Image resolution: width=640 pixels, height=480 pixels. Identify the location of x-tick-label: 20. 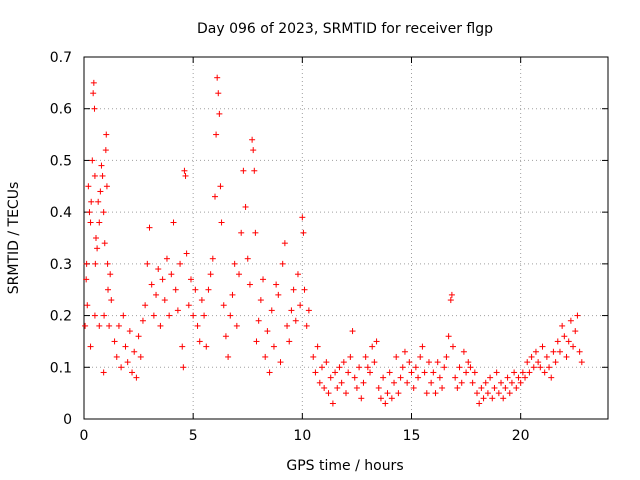
(521, 436).